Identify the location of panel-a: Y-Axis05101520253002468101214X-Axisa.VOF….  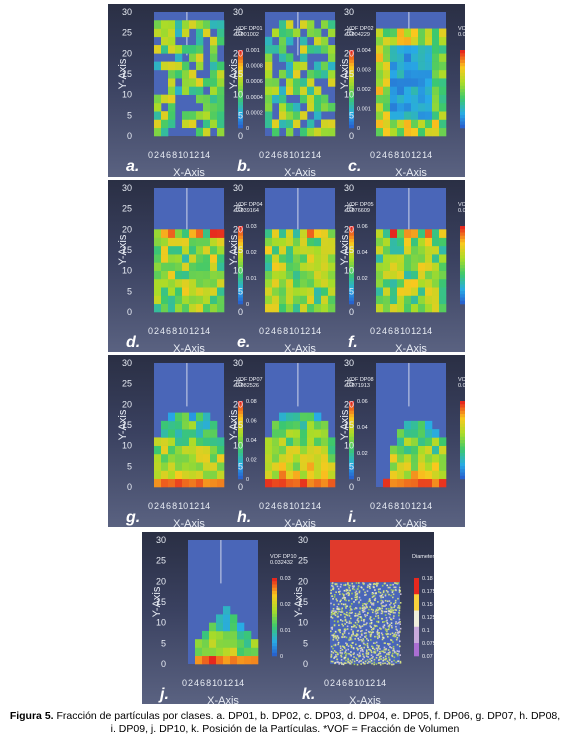
(190, 92).